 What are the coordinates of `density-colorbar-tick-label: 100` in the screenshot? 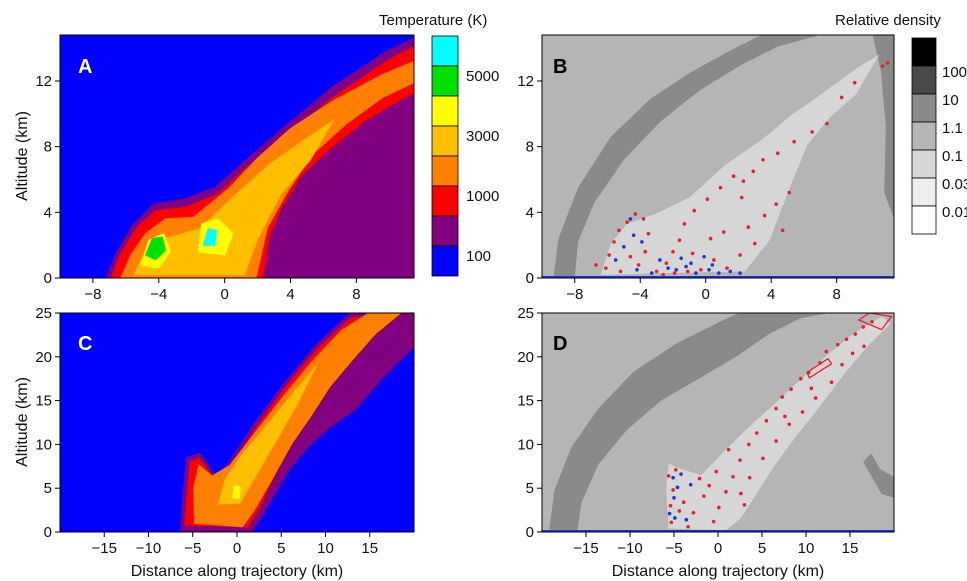 It's located at (954, 72).